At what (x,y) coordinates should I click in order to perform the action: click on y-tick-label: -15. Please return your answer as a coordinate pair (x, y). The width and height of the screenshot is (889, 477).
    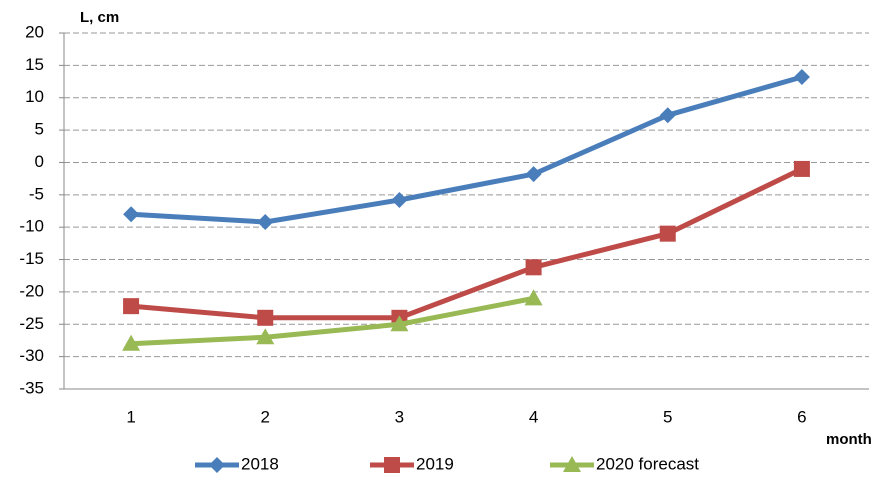
    Looking at the image, I should click on (31, 258).